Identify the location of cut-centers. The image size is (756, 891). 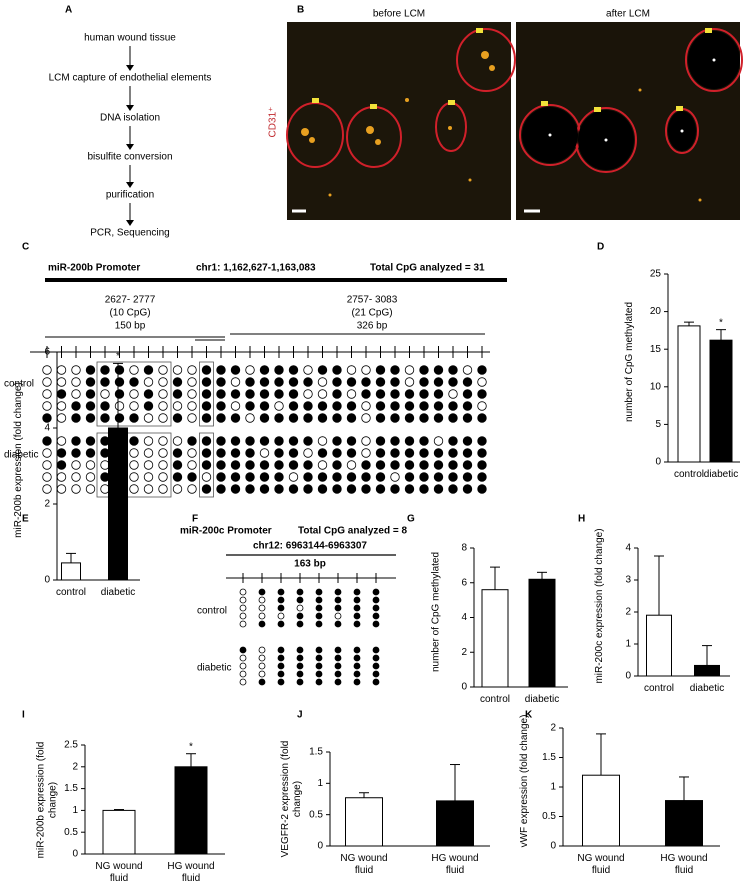
(632, 100).